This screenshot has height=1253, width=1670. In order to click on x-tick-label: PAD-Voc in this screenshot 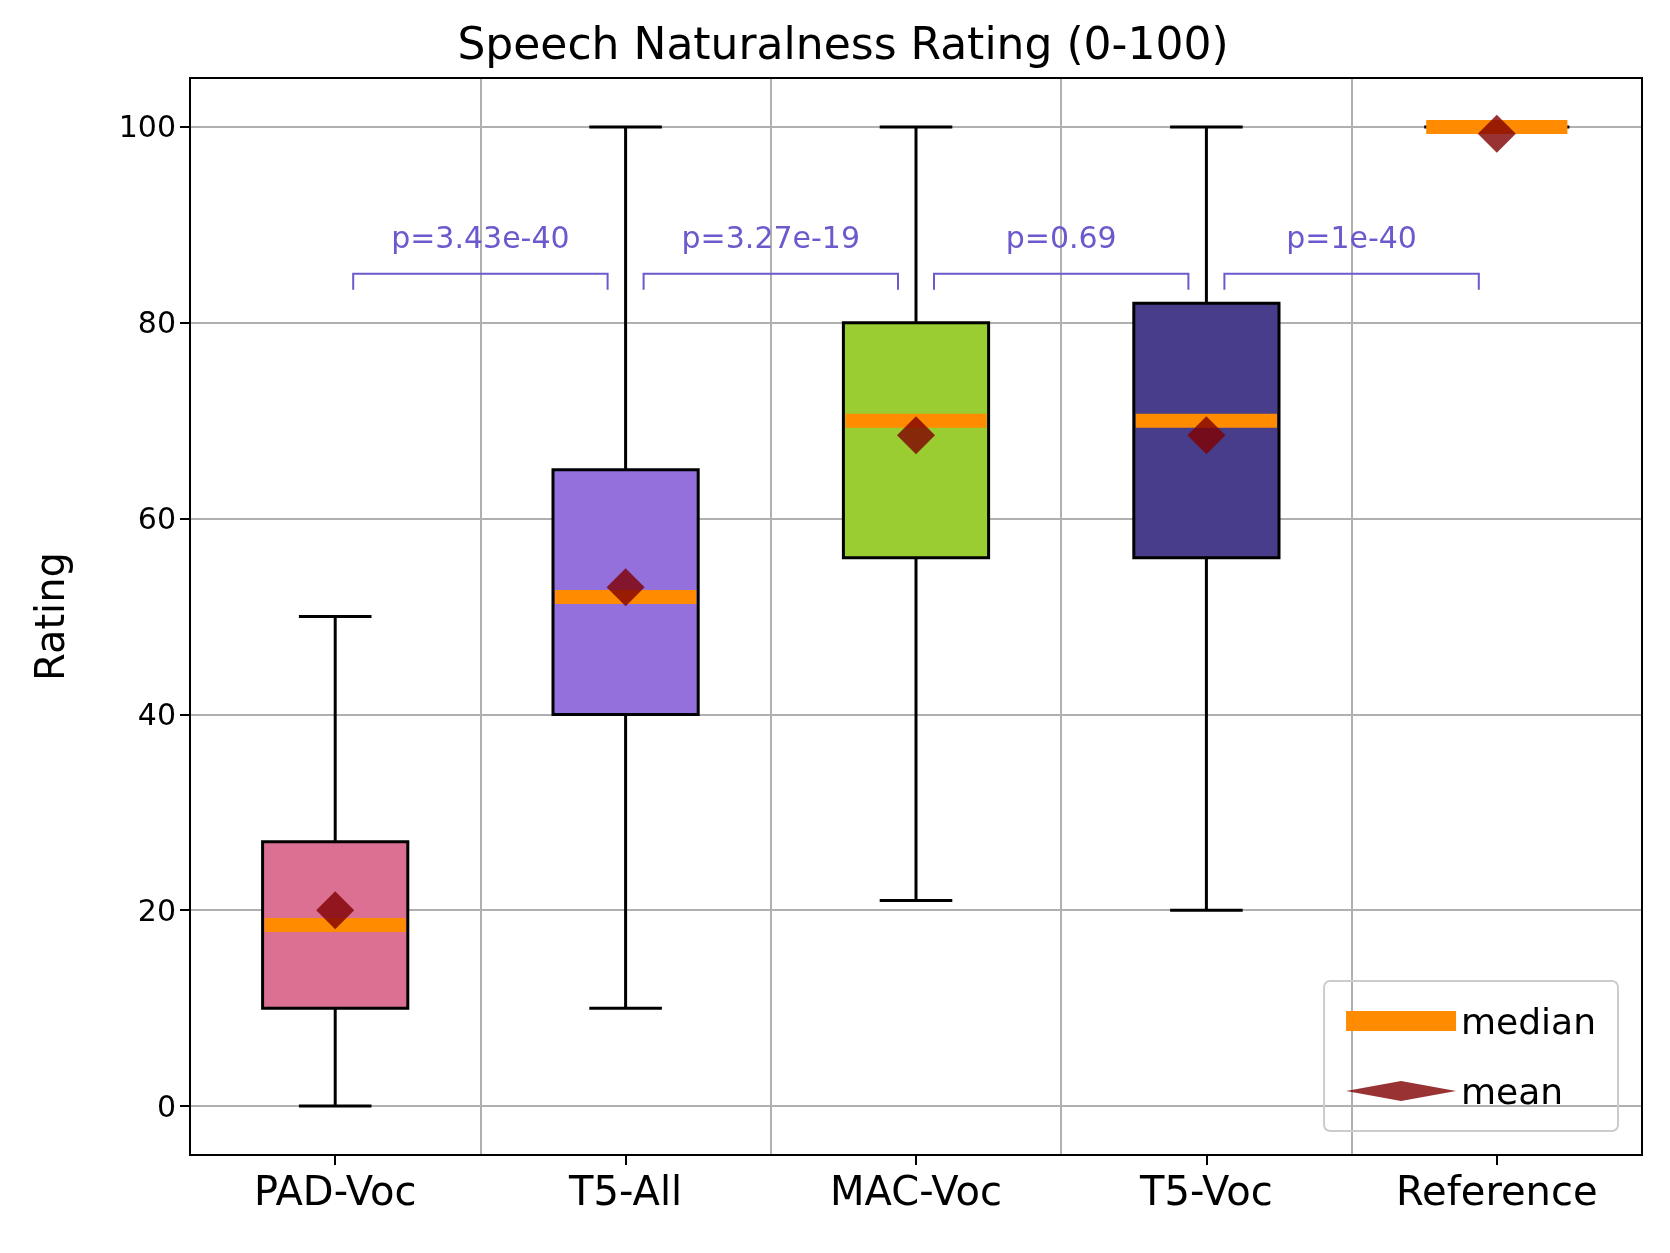, I will do `click(335, 1191)`.